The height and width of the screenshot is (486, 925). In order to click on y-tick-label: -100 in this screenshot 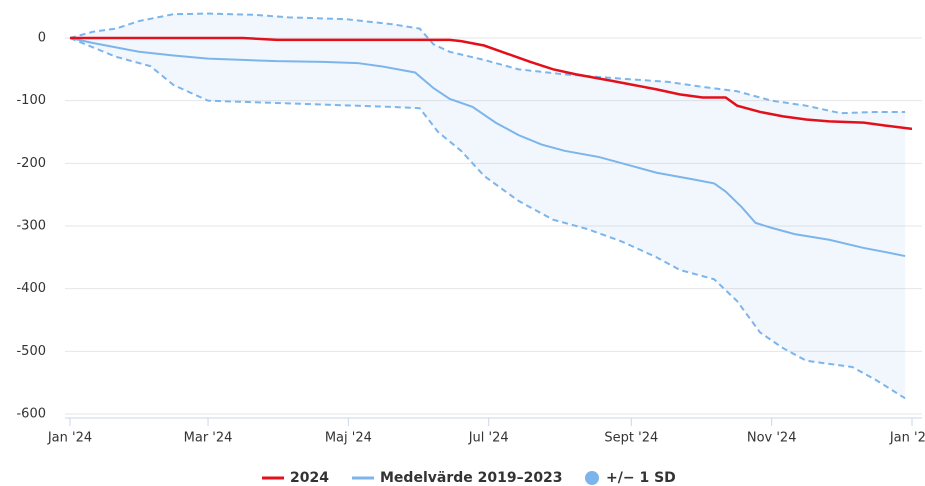, I will do `click(31, 100)`.